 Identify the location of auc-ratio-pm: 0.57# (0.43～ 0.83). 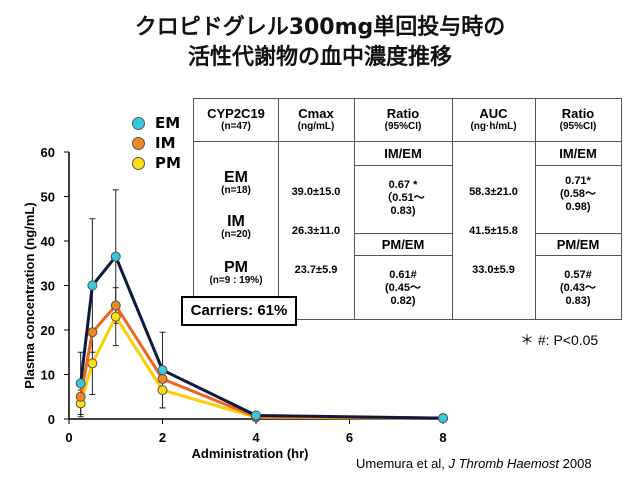
(578, 288).